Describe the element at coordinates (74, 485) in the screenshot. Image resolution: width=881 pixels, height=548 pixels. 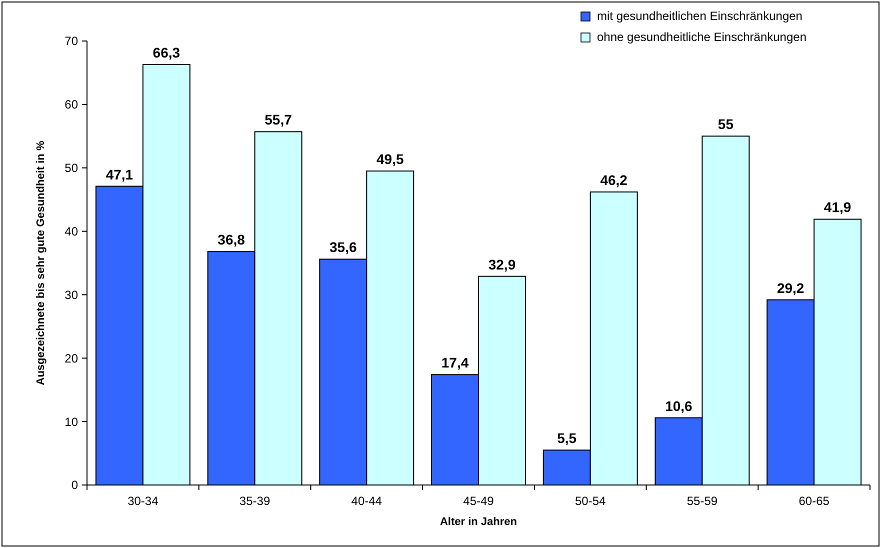
I see `y-tick-label: 0` at that location.